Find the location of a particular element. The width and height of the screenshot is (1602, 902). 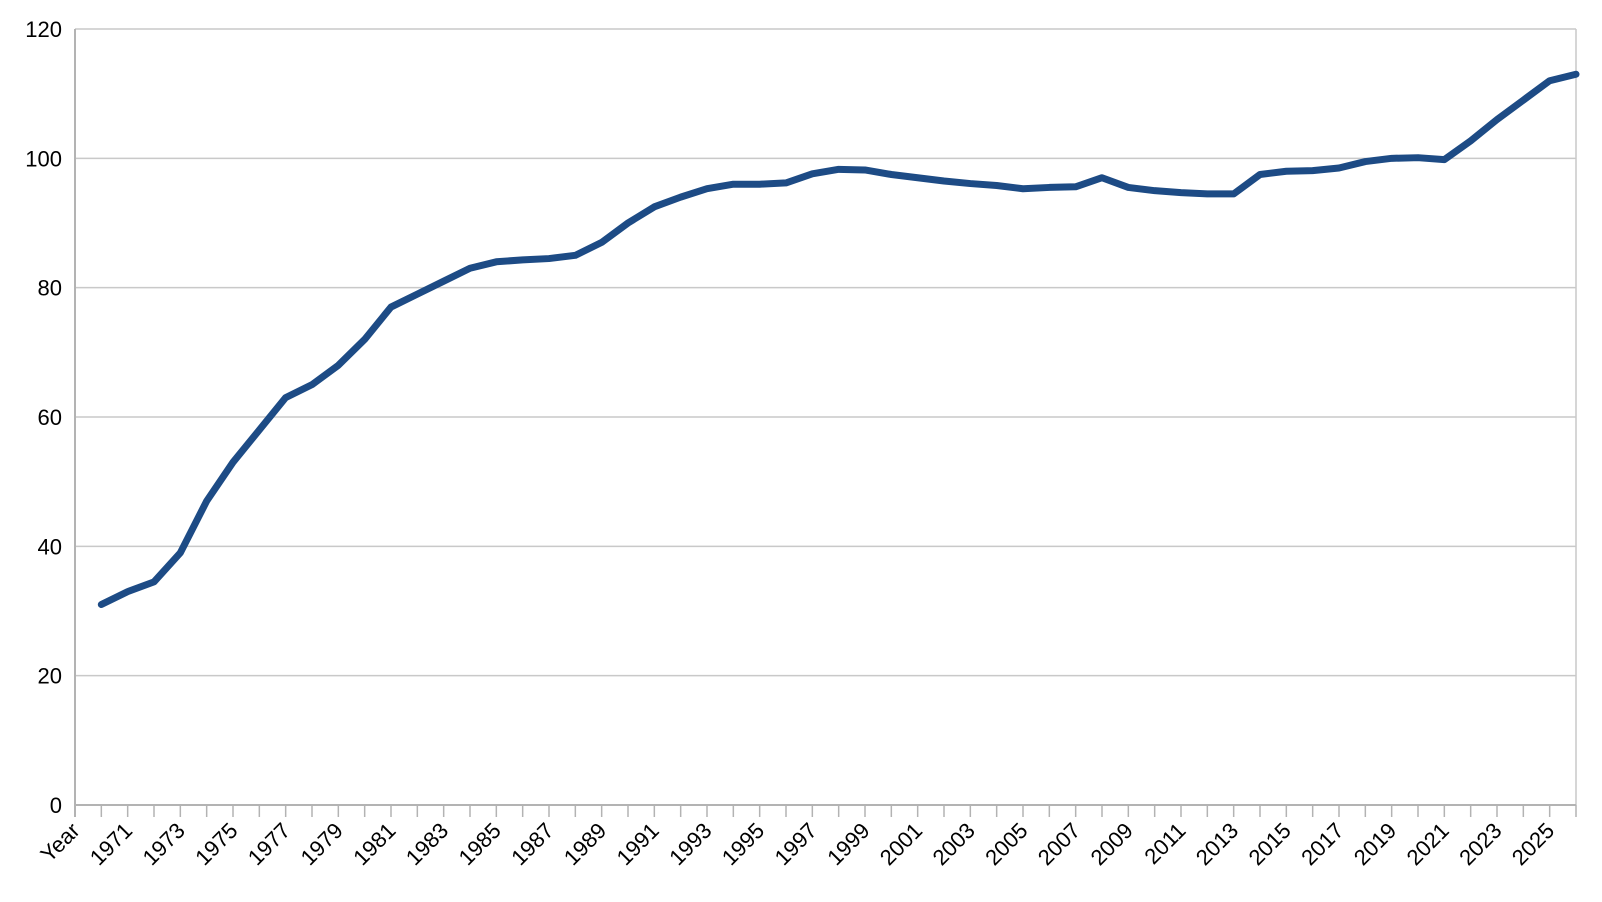

x-axis-tick-label: 2003 is located at coordinates (954, 844).